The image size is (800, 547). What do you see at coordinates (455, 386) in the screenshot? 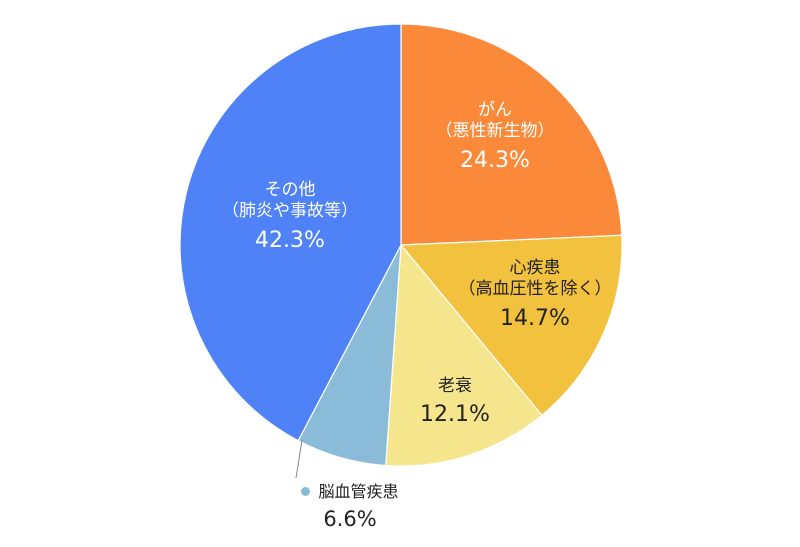
I see `label-senility-name: 老衰` at bounding box center [455, 386].